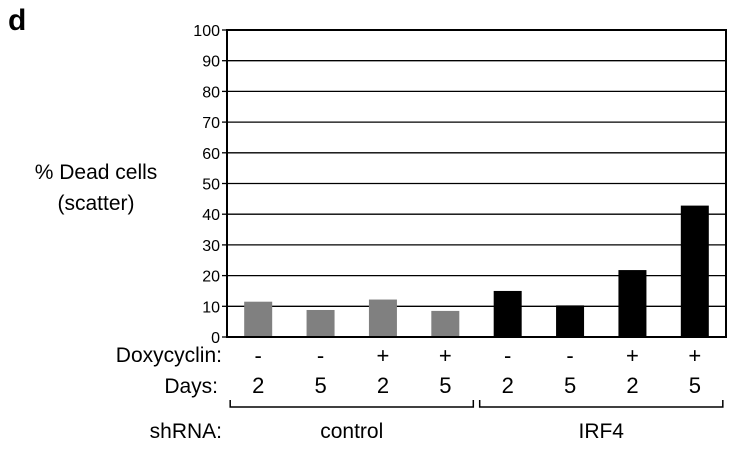 The height and width of the screenshot is (449, 739). Describe the element at coordinates (211, 123) in the screenshot. I see `y-tick-label: 70` at that location.